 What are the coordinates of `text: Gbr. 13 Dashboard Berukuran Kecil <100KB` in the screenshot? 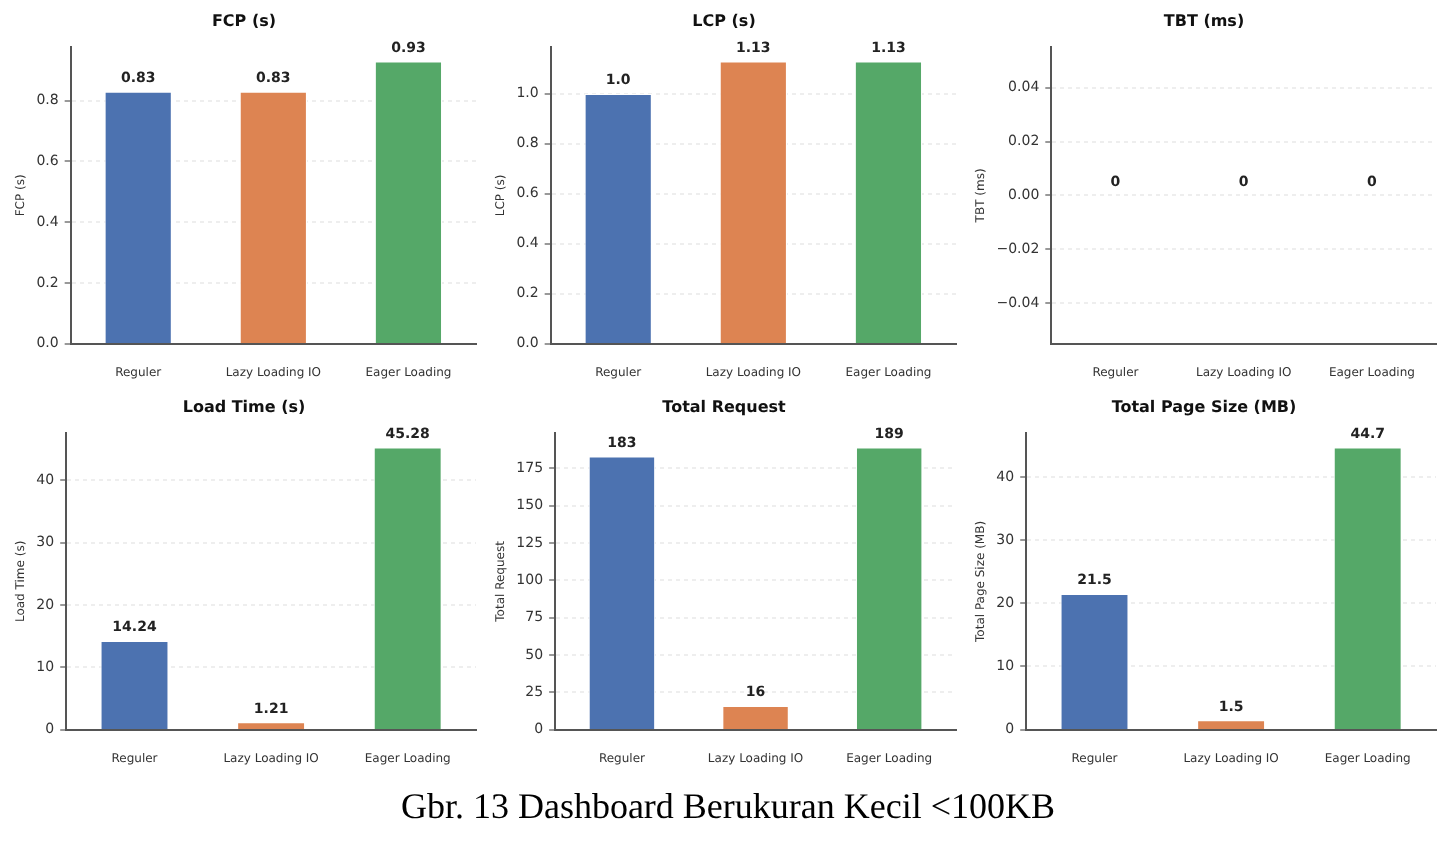 It's located at (728, 806).